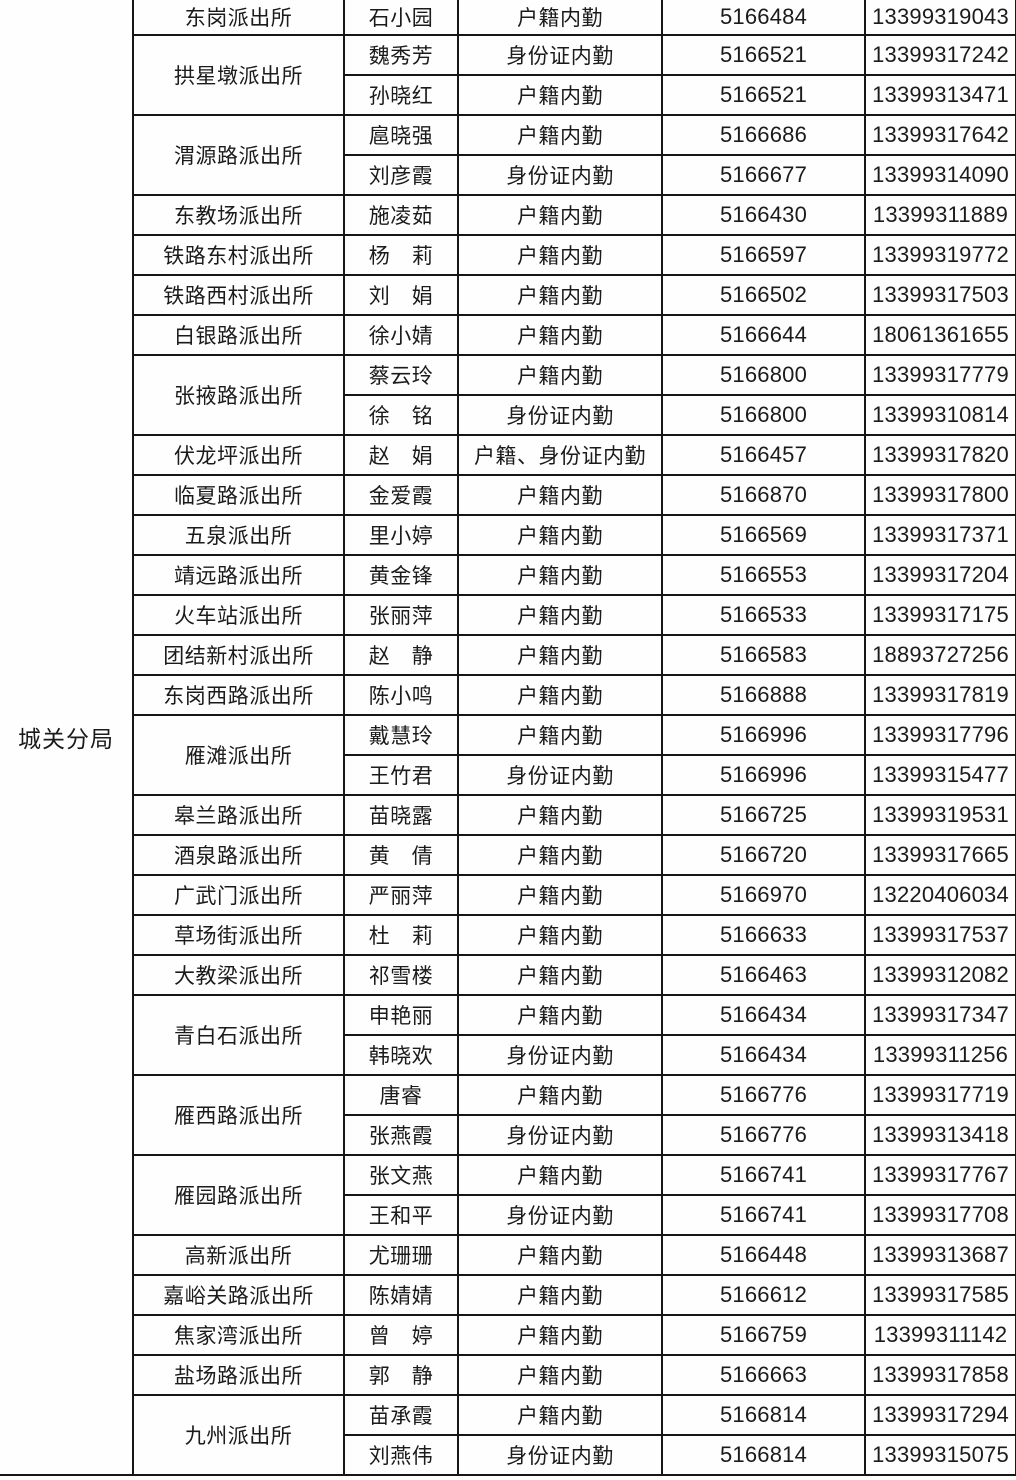 Image resolution: width=1016 pixels, height=1480 pixels. I want to click on table-row: 孙晓红 户籍内勤 5166521 13399313471, so click(508, 95).